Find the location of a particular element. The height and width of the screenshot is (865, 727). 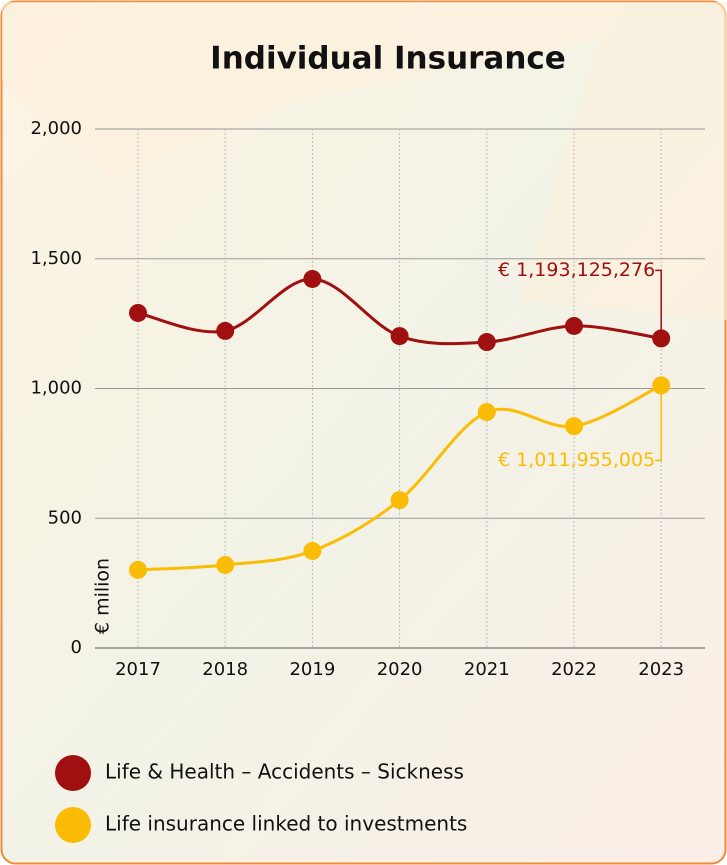

data-label: € 1,011,955,005 is located at coordinates (576, 460).